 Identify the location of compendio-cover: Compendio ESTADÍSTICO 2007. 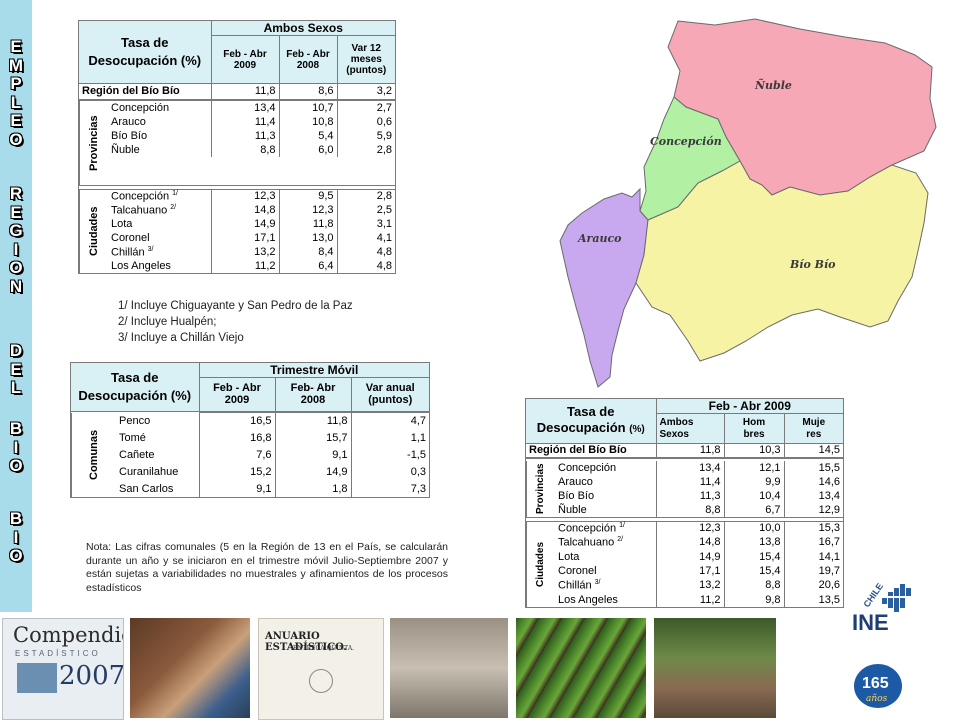
(63, 669).